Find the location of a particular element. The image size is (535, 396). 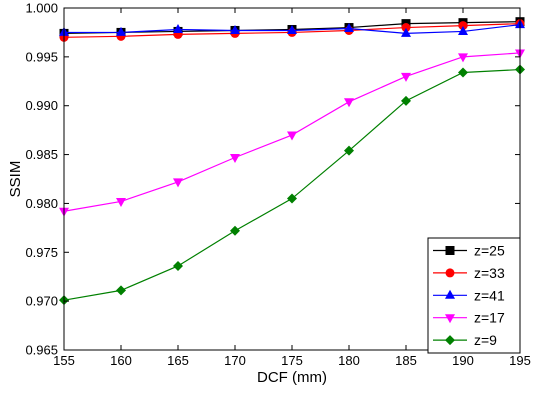

legend-label: z=33 is located at coordinates (489, 273).